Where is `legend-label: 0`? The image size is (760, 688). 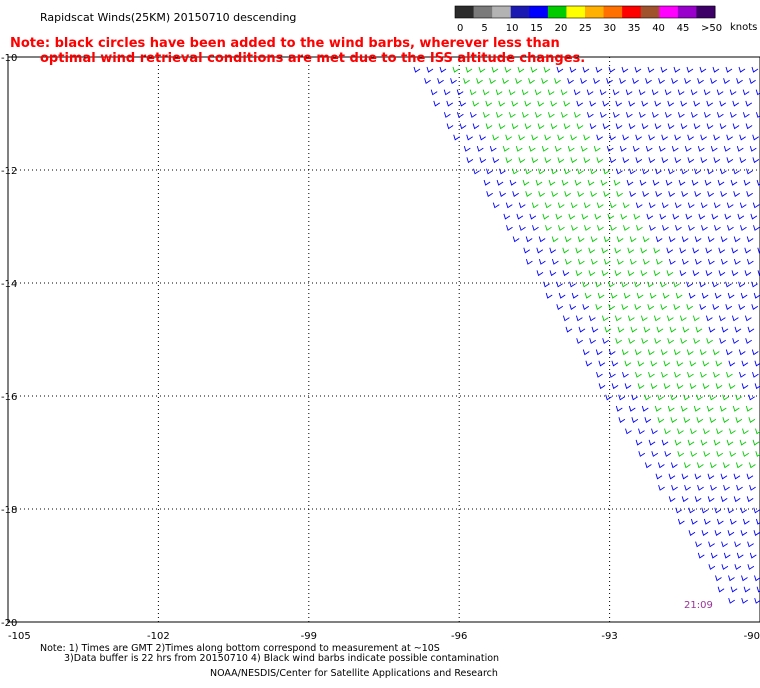
legend-label: 0 is located at coordinates (460, 28).